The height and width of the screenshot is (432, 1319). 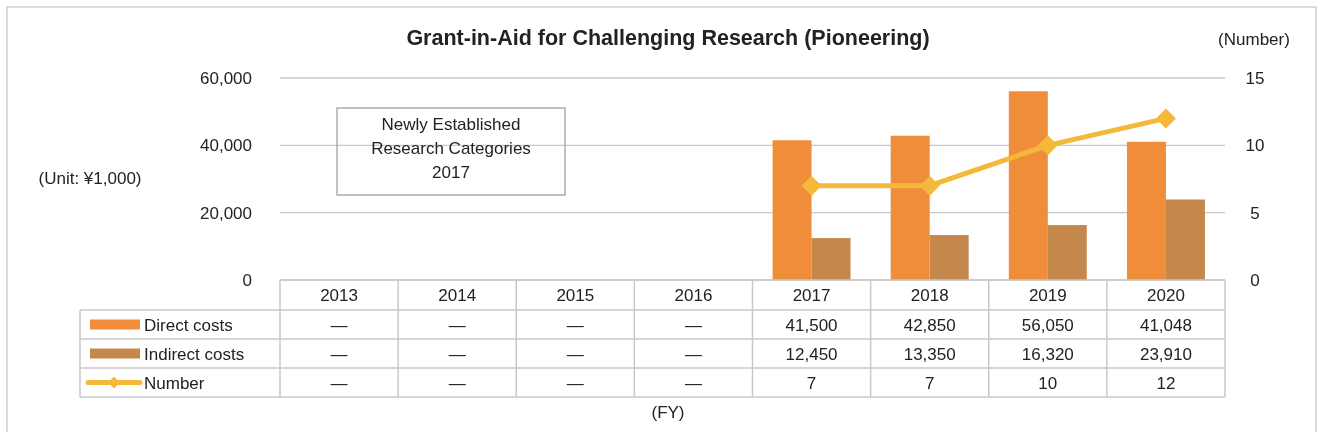 I want to click on x-tick-label: 2013, so click(x=339, y=296).